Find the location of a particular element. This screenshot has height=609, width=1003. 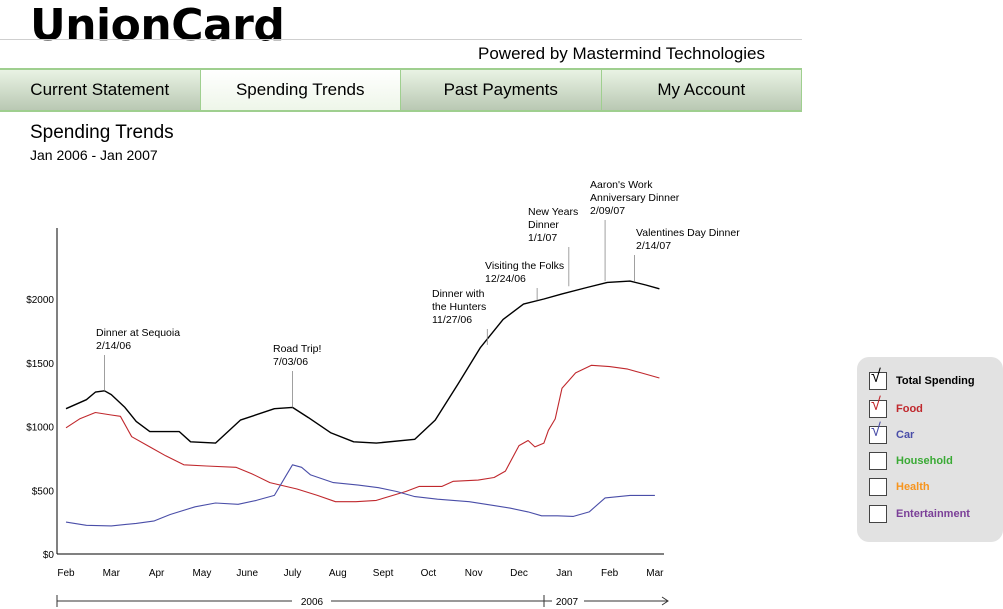

x-tick-label: July is located at coordinates (293, 573).